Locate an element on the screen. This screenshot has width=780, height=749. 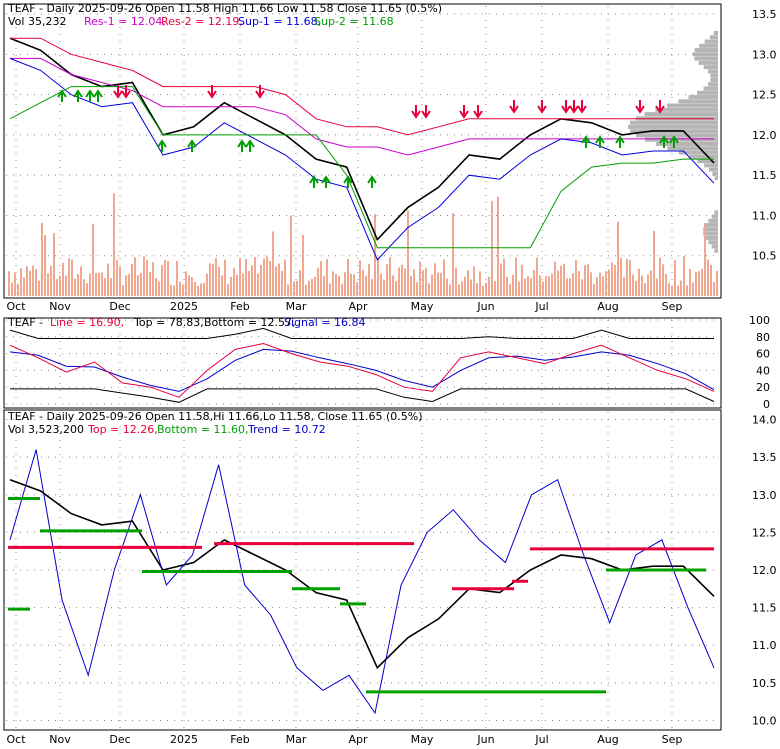
oscillator-y-axis: 100 80 60 40 20 0 is located at coordinates (759, 362).